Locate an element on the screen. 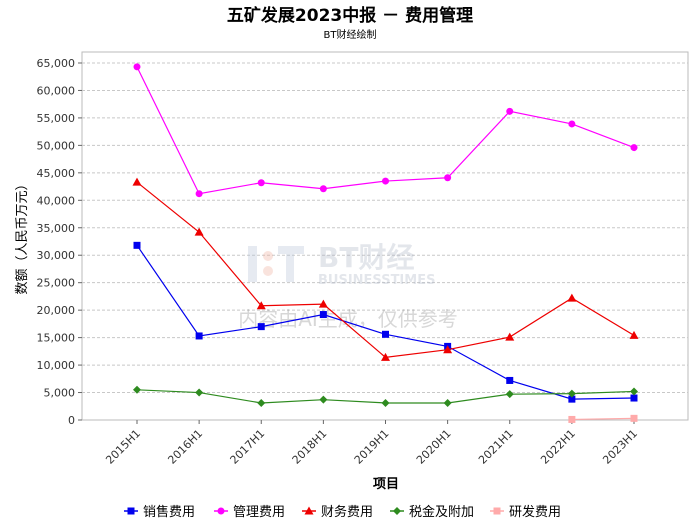  chart-subtitle: BT财经绘制 is located at coordinates (350, 34).